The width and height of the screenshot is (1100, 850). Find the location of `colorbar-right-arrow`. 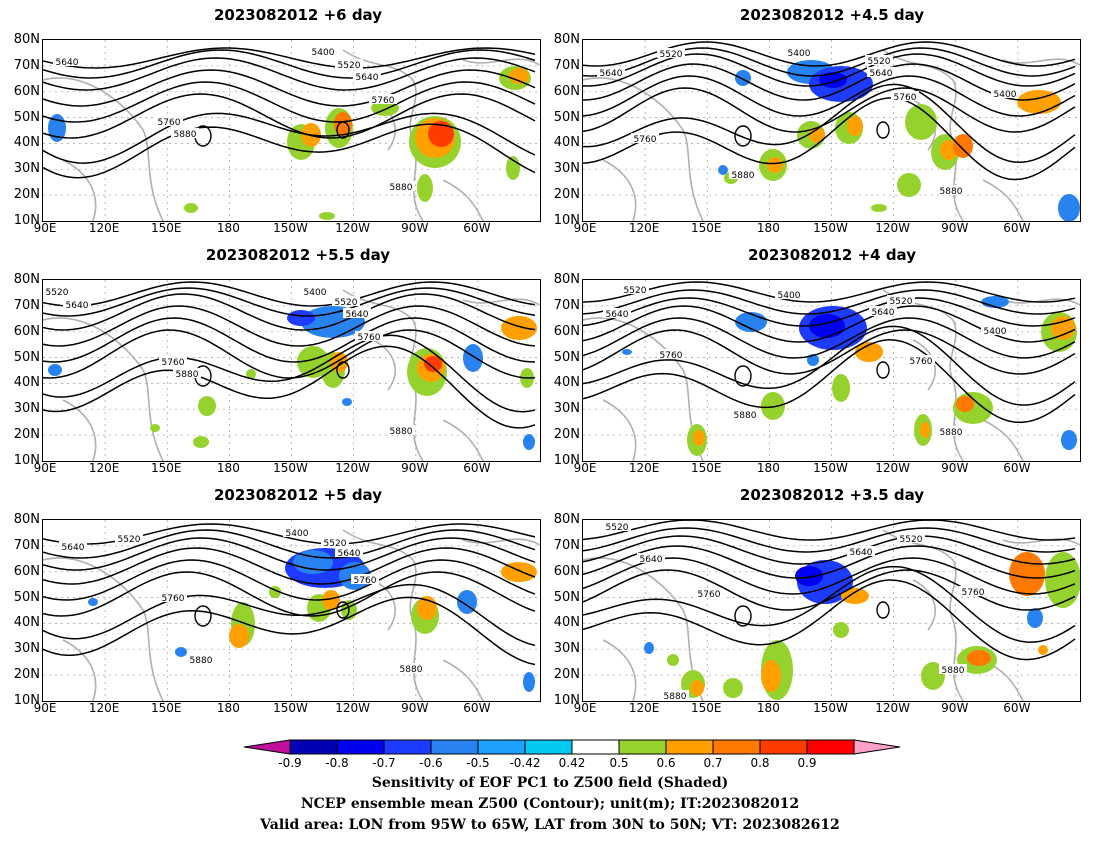

colorbar-right-arrow is located at coordinates (877, 747).